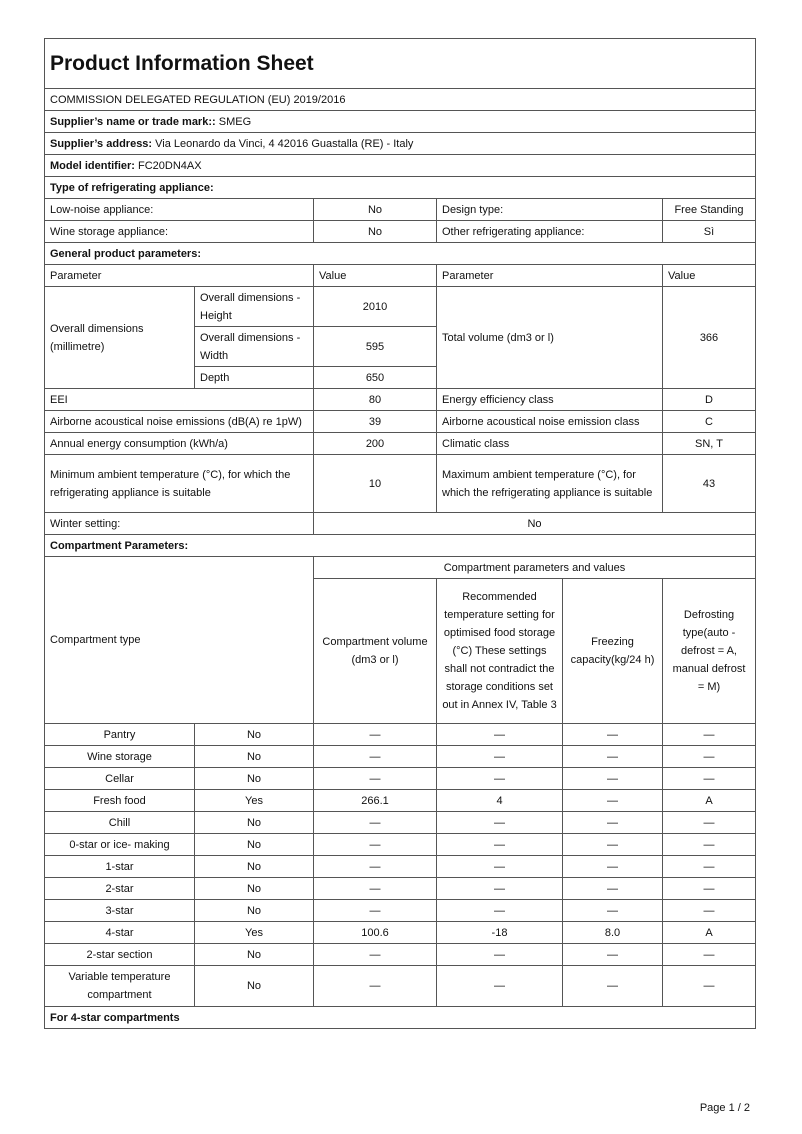 The width and height of the screenshot is (802, 1134). I want to click on compartment-present: Yes, so click(254, 932).